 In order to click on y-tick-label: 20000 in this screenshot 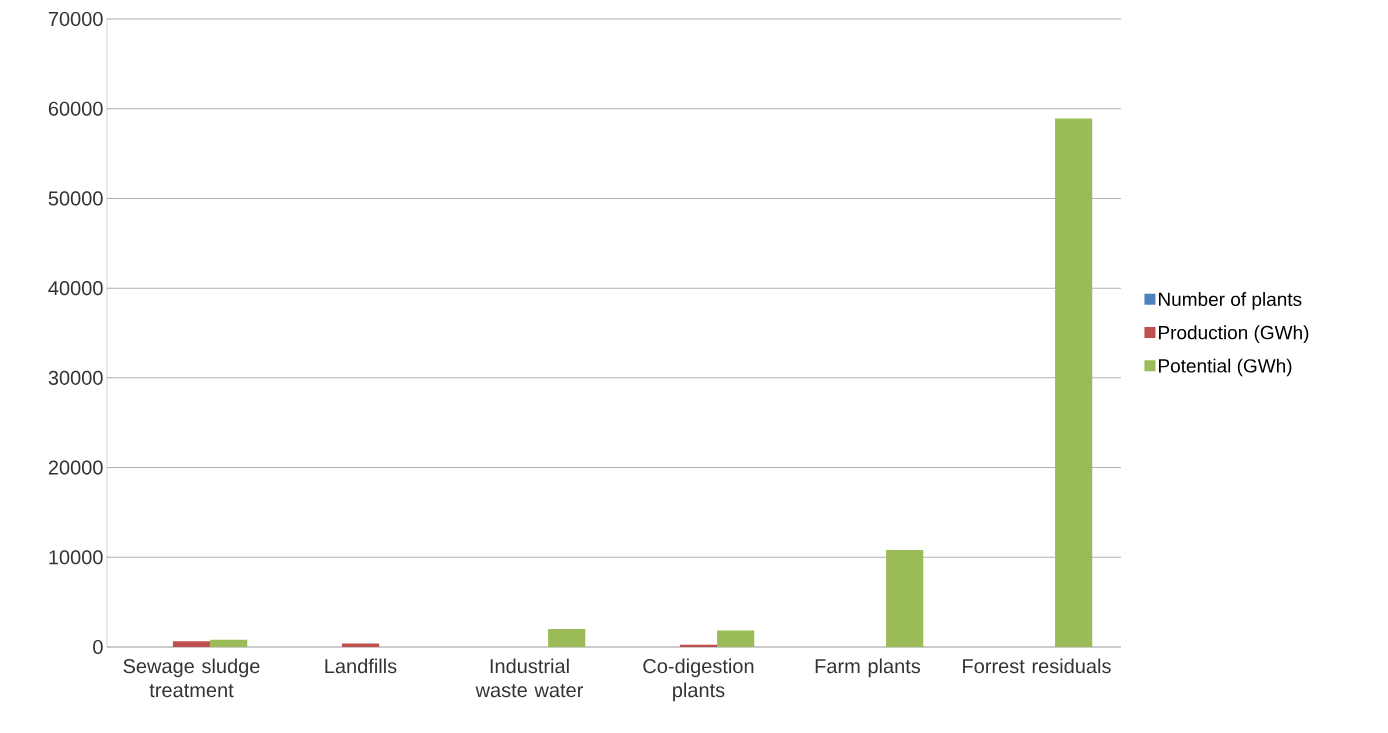, I will do `click(75, 467)`.